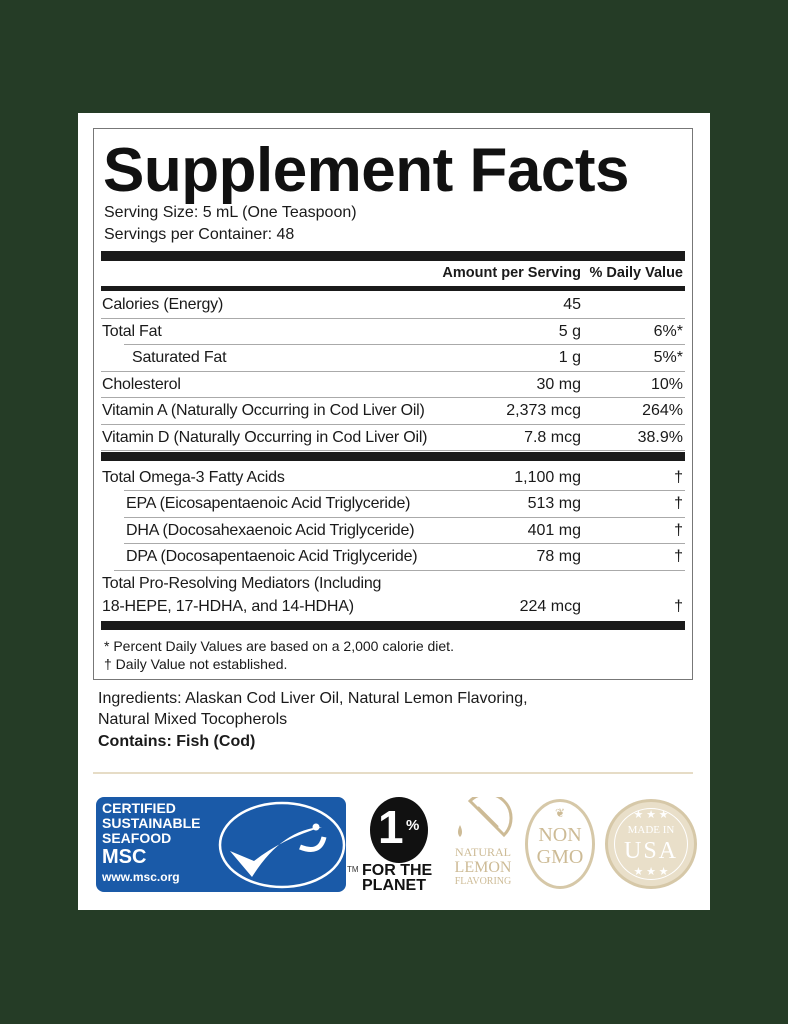 Image resolution: width=788 pixels, height=1024 pixels. Describe the element at coordinates (132, 331) in the screenshot. I see `nutrient-name: Total Fat` at that location.